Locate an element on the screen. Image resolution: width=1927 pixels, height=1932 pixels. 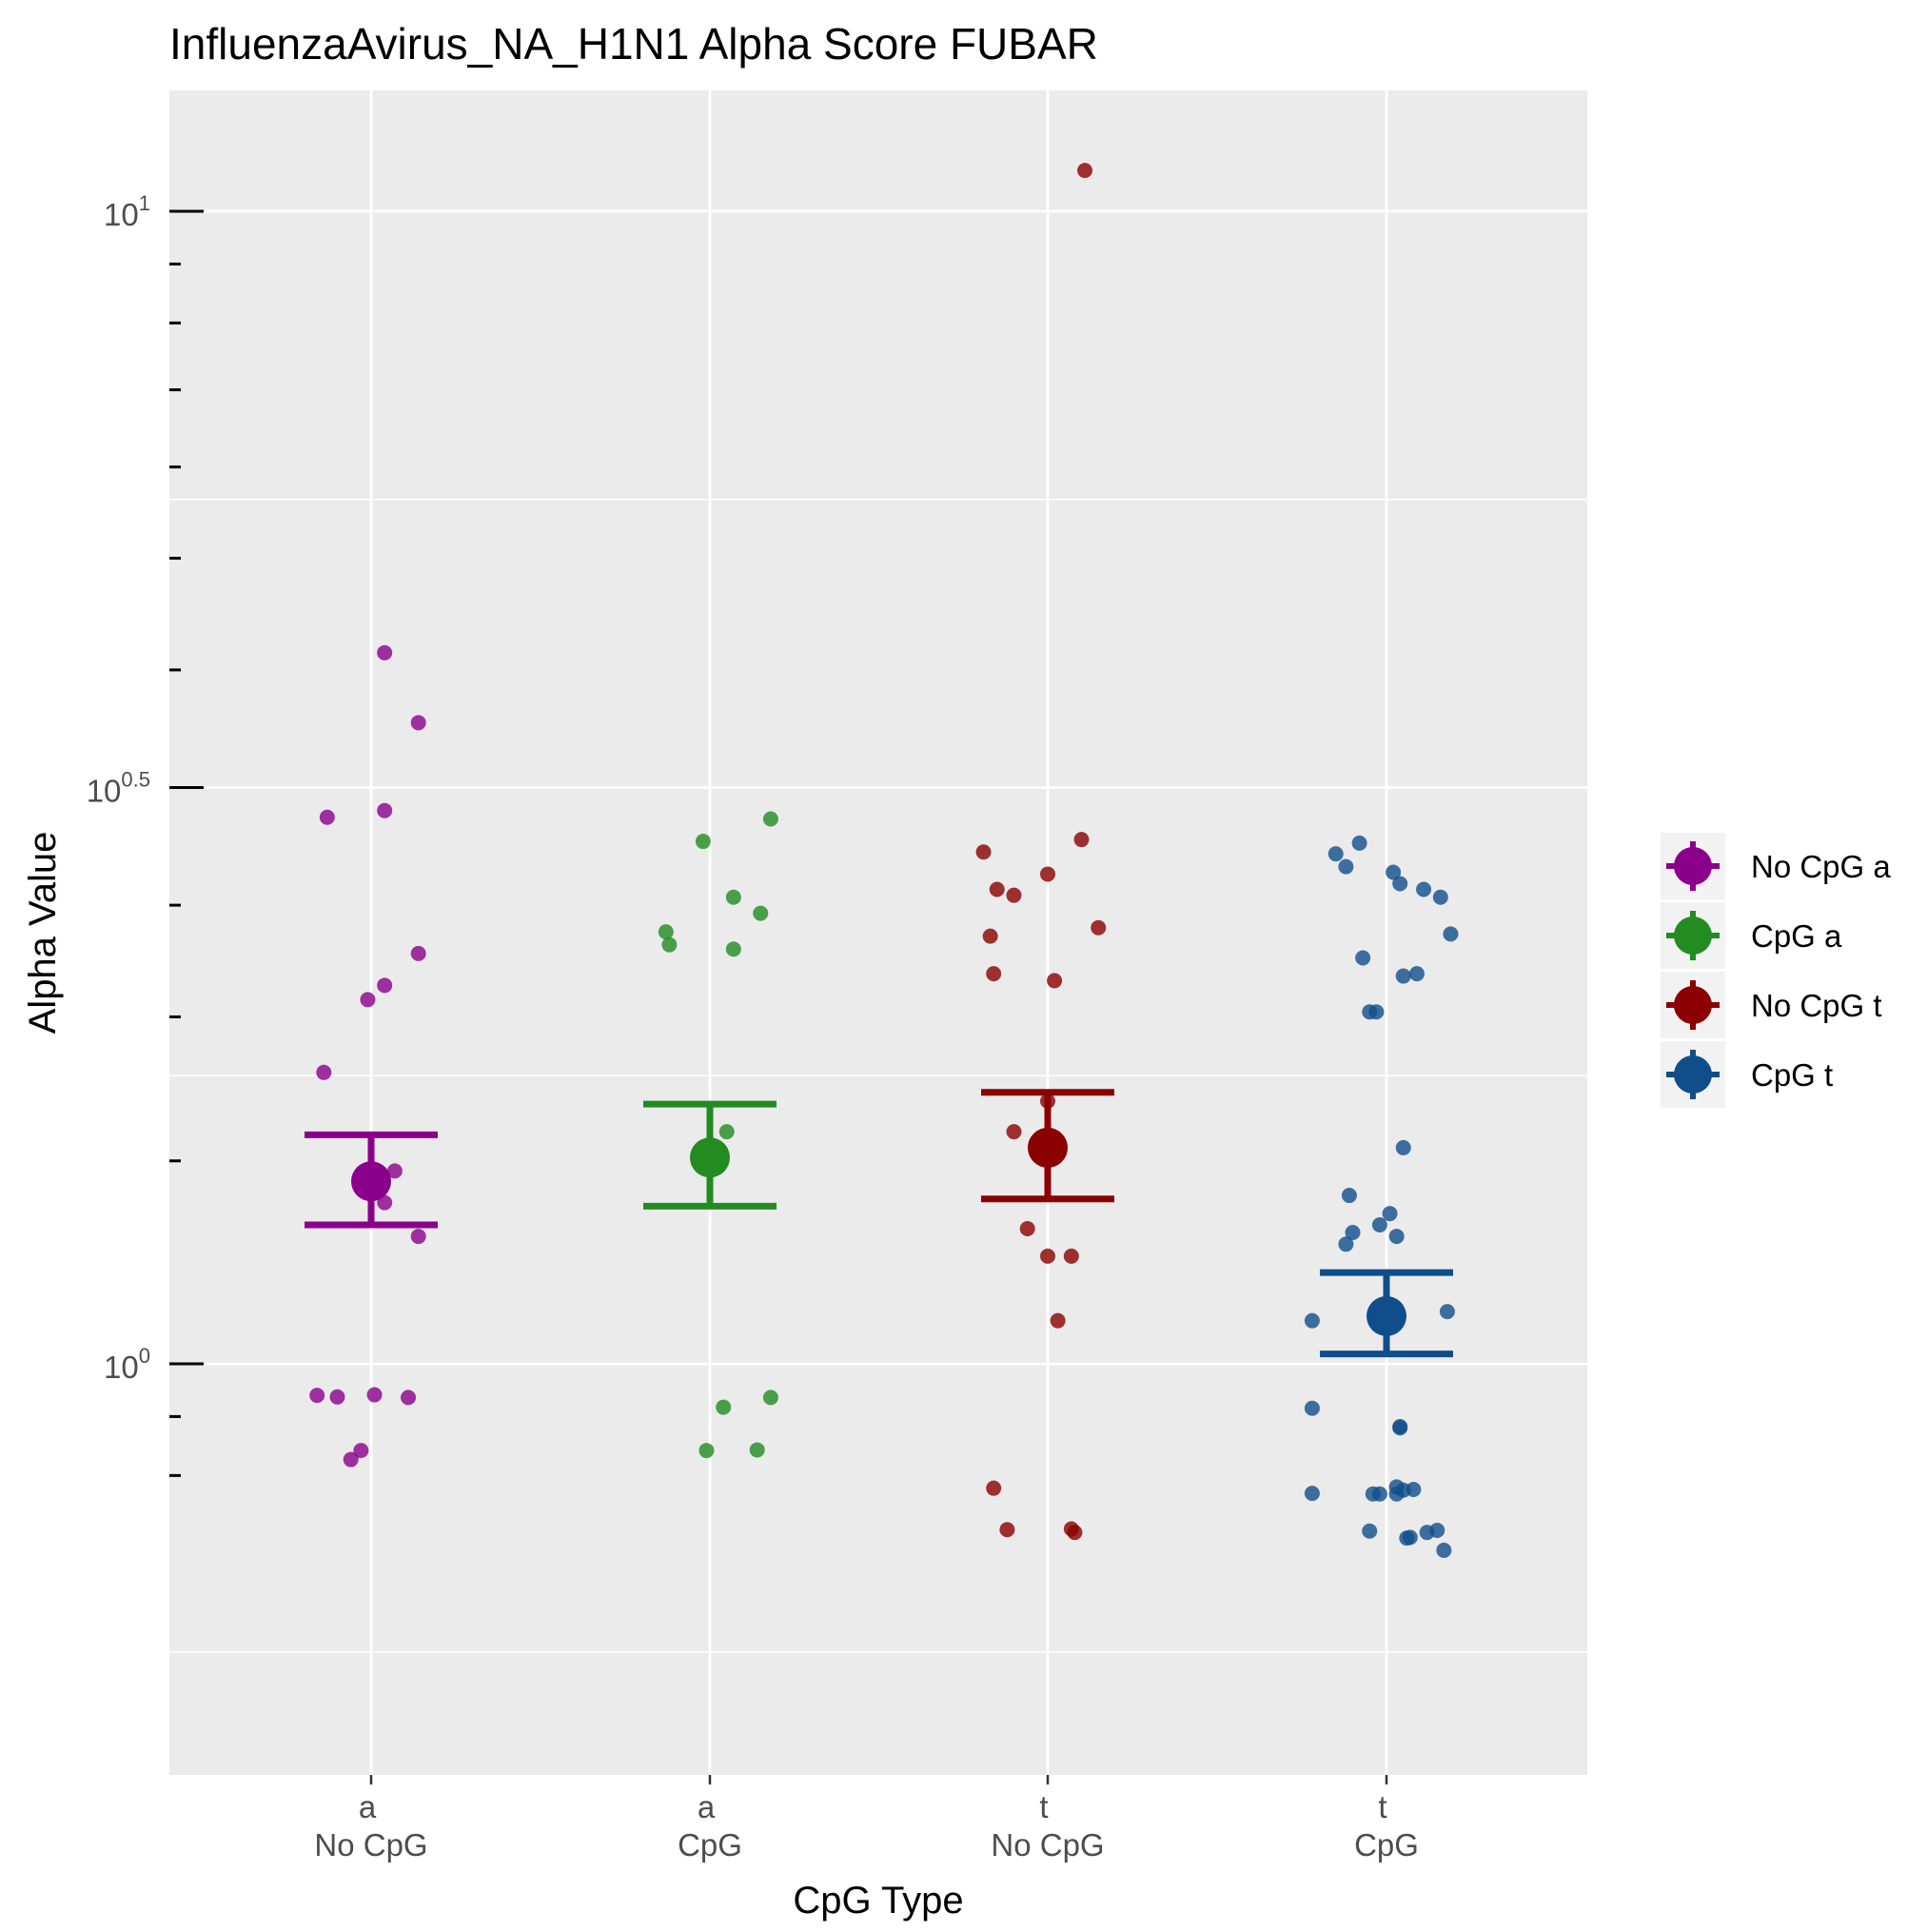
legend: No CpG a CpG a No CpG t CpG t is located at coordinates (1776, 970).